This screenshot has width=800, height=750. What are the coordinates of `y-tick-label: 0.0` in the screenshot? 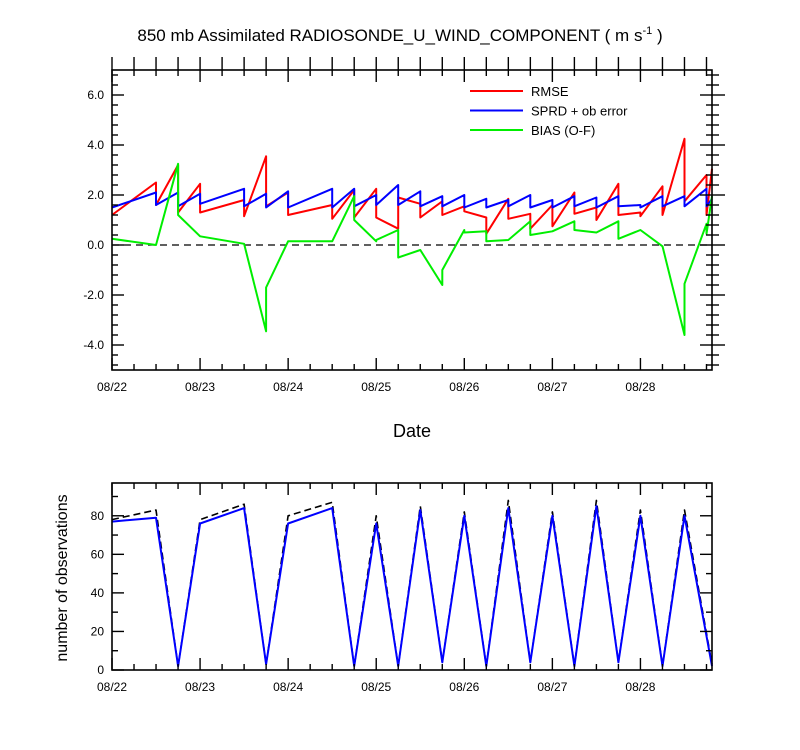 It's located at (95, 245).